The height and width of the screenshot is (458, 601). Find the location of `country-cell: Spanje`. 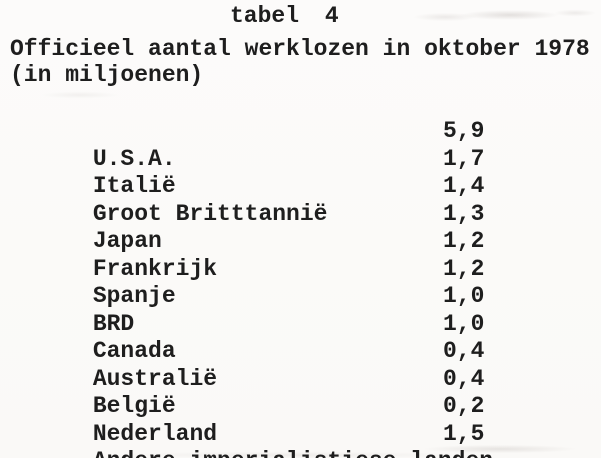

country-cell: Spanje is located at coordinates (134, 296).